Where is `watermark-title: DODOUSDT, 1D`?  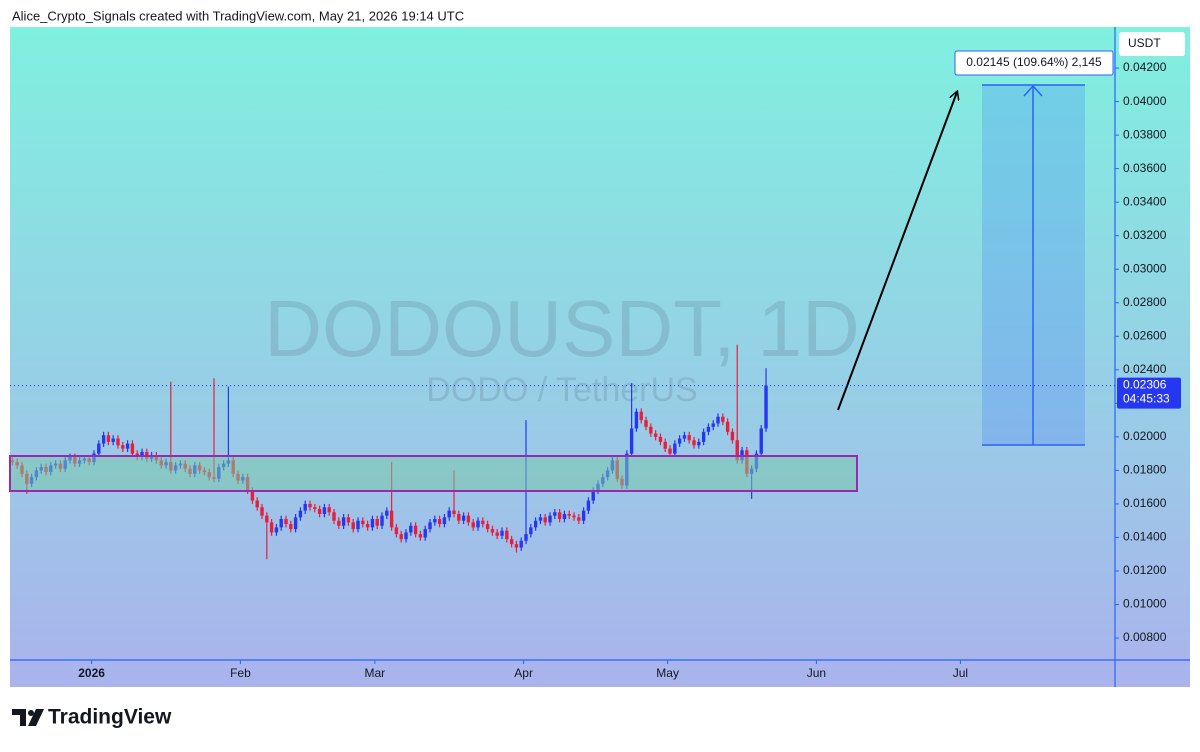 watermark-title: DODOUSDT, 1D is located at coordinates (562, 328).